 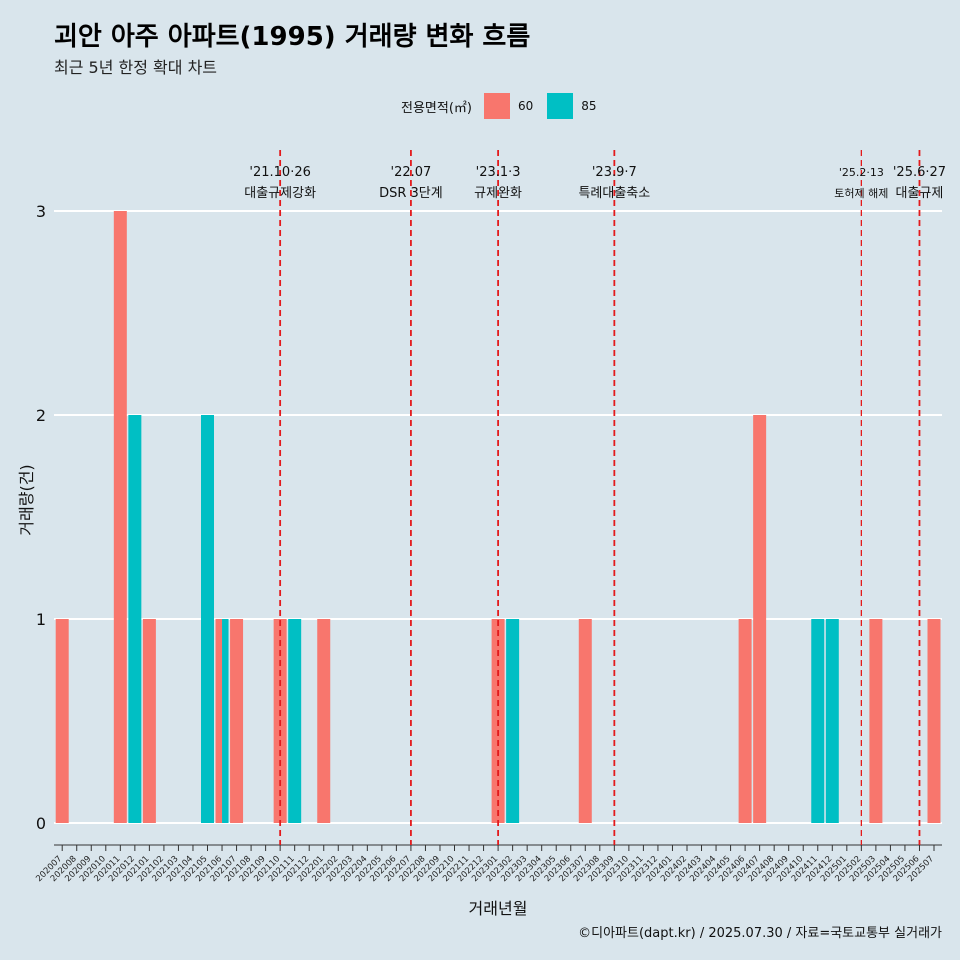 What do you see at coordinates (498, 172) in the screenshot?
I see `event-date-label: '23.1·3` at bounding box center [498, 172].